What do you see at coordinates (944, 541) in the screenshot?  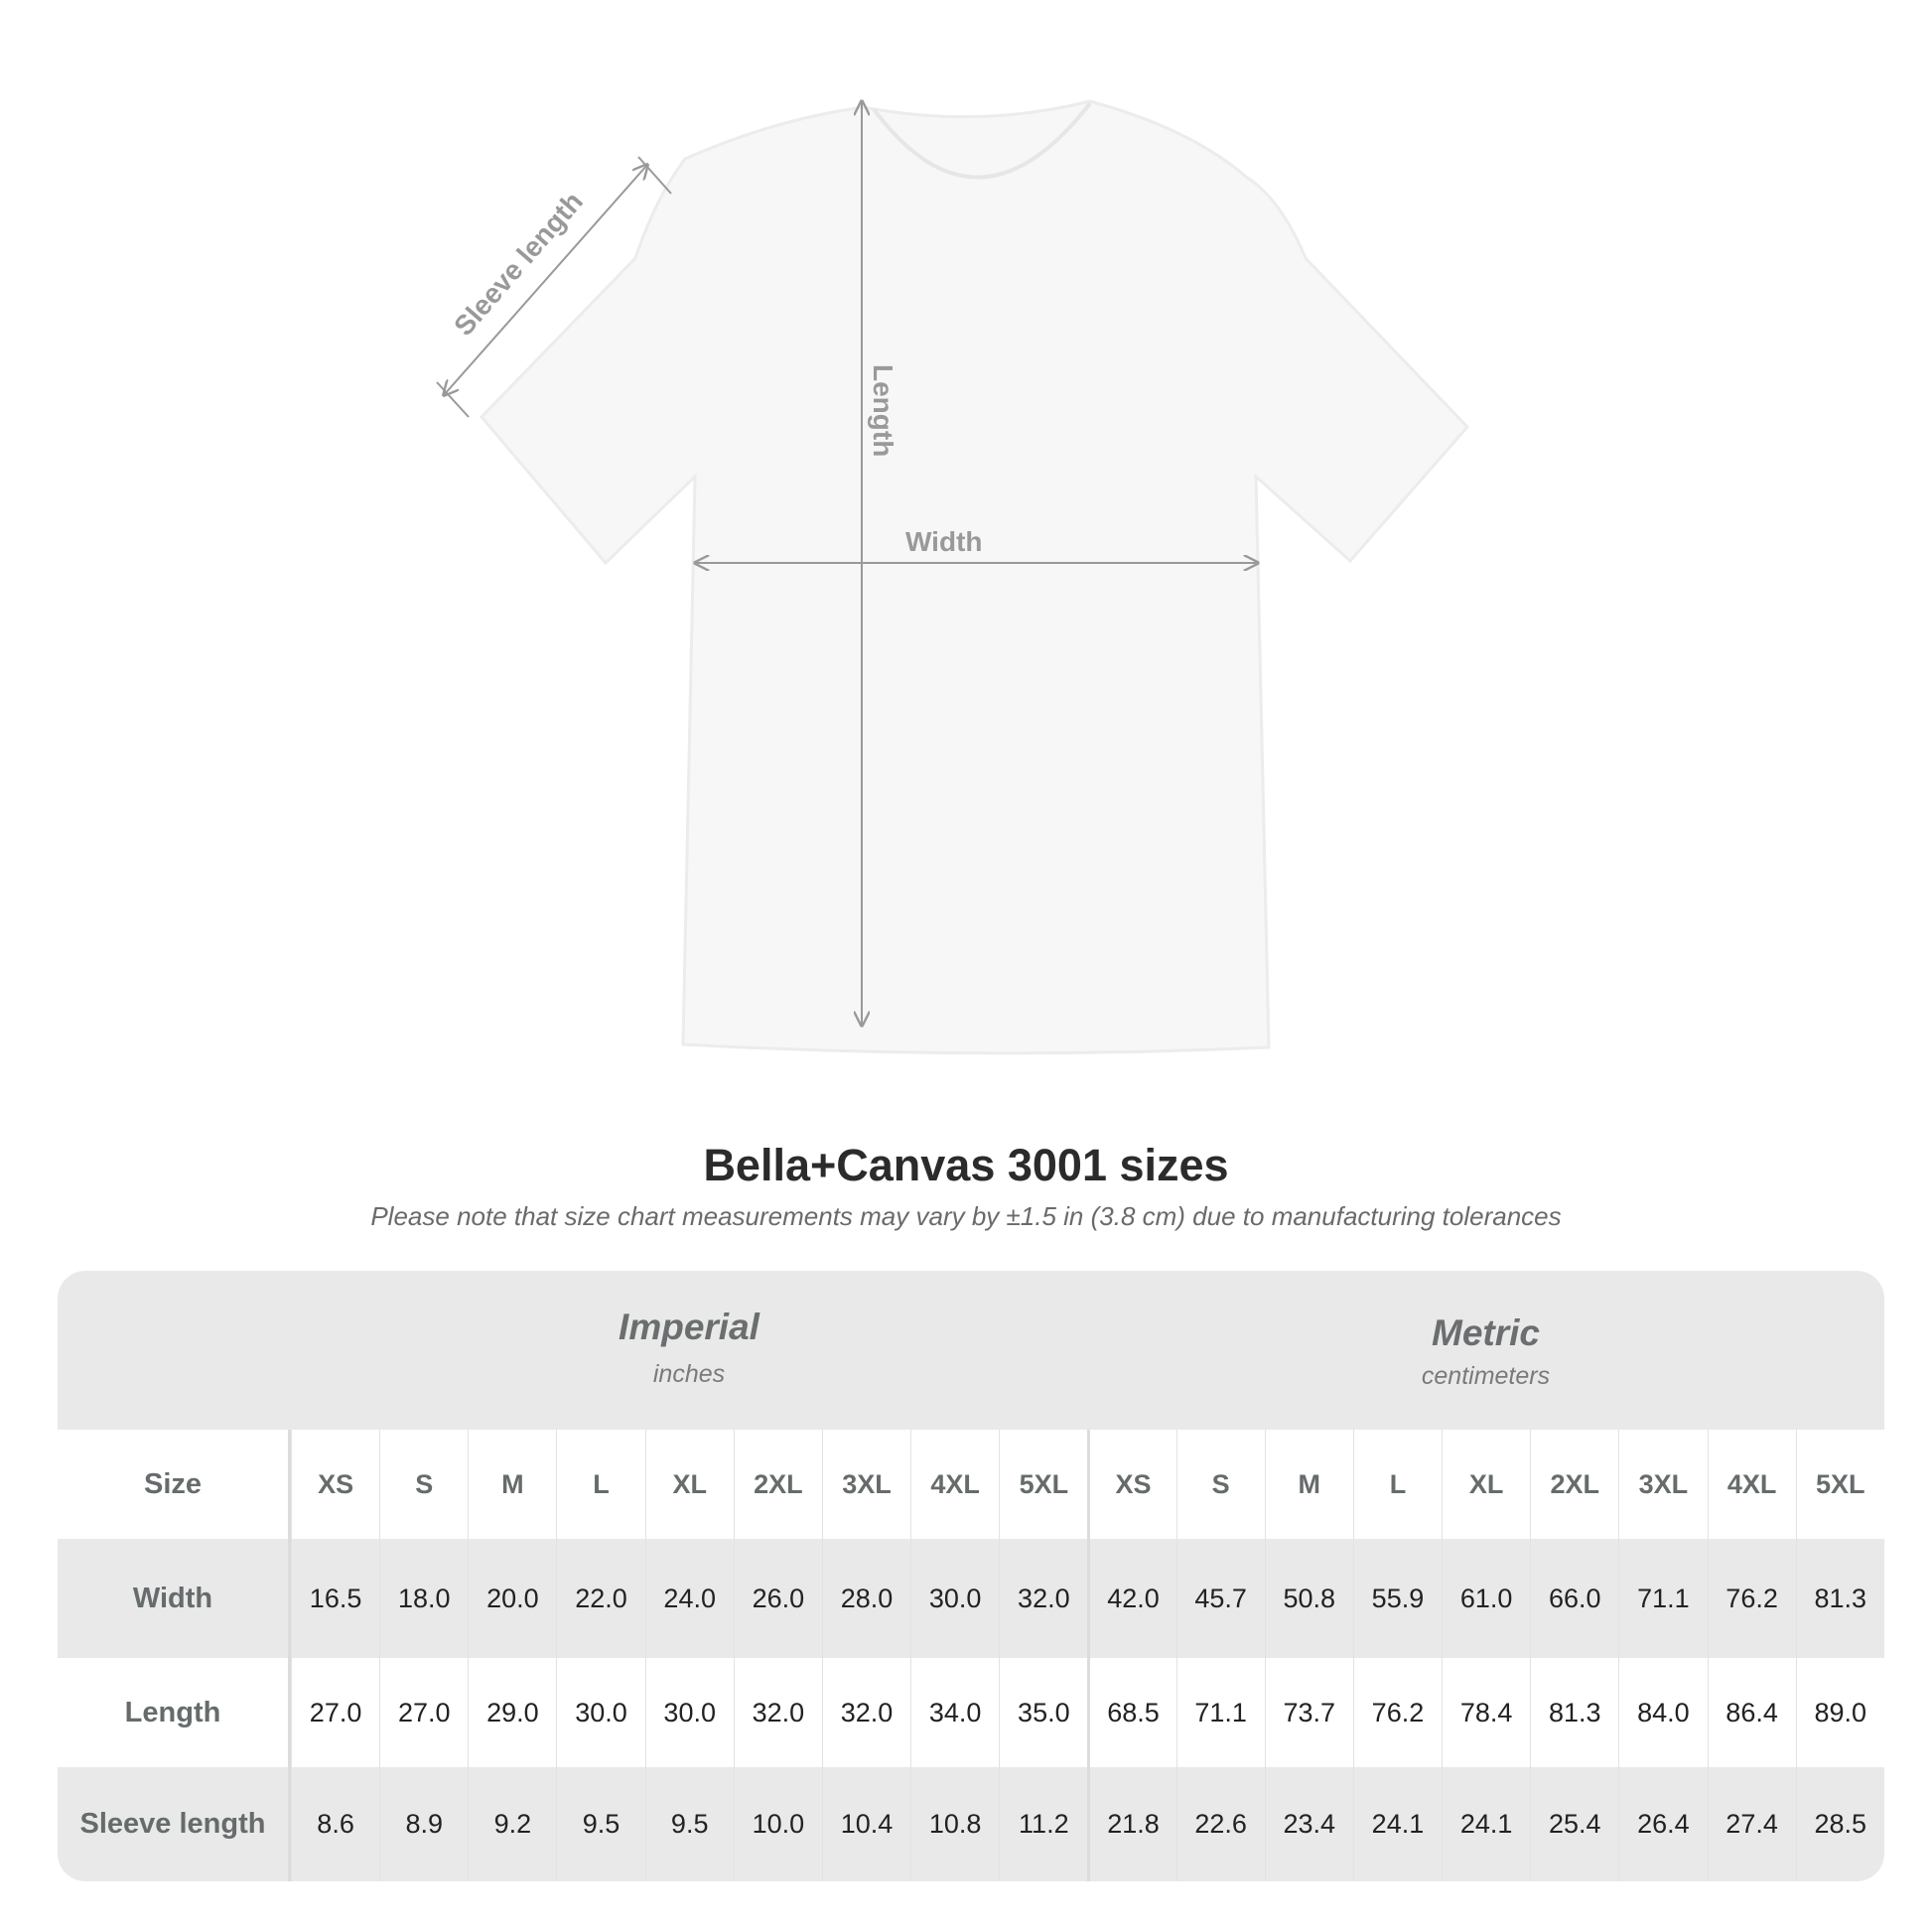 I see `width-label: Width` at bounding box center [944, 541].